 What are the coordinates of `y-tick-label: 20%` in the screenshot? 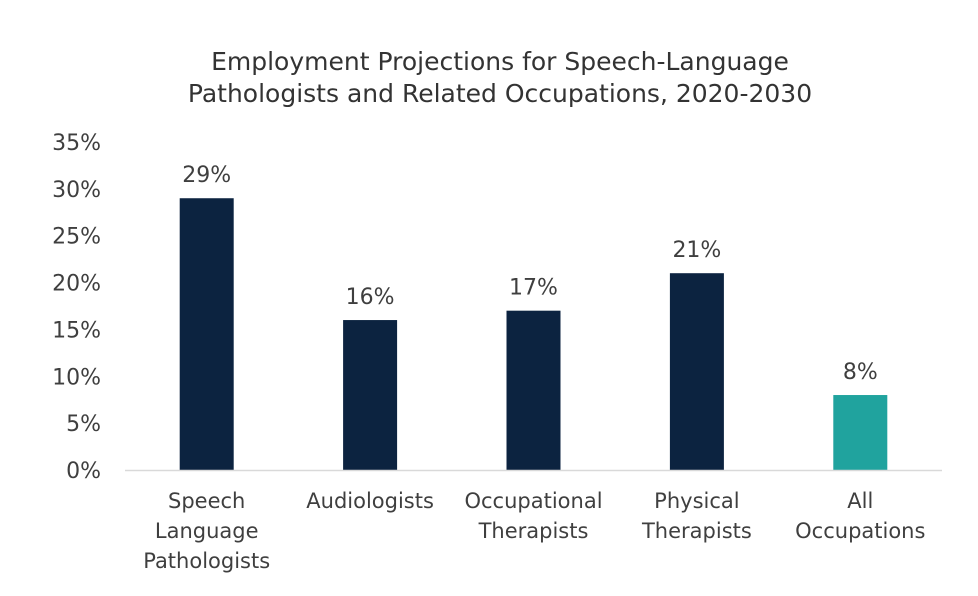 It's located at (76, 284).